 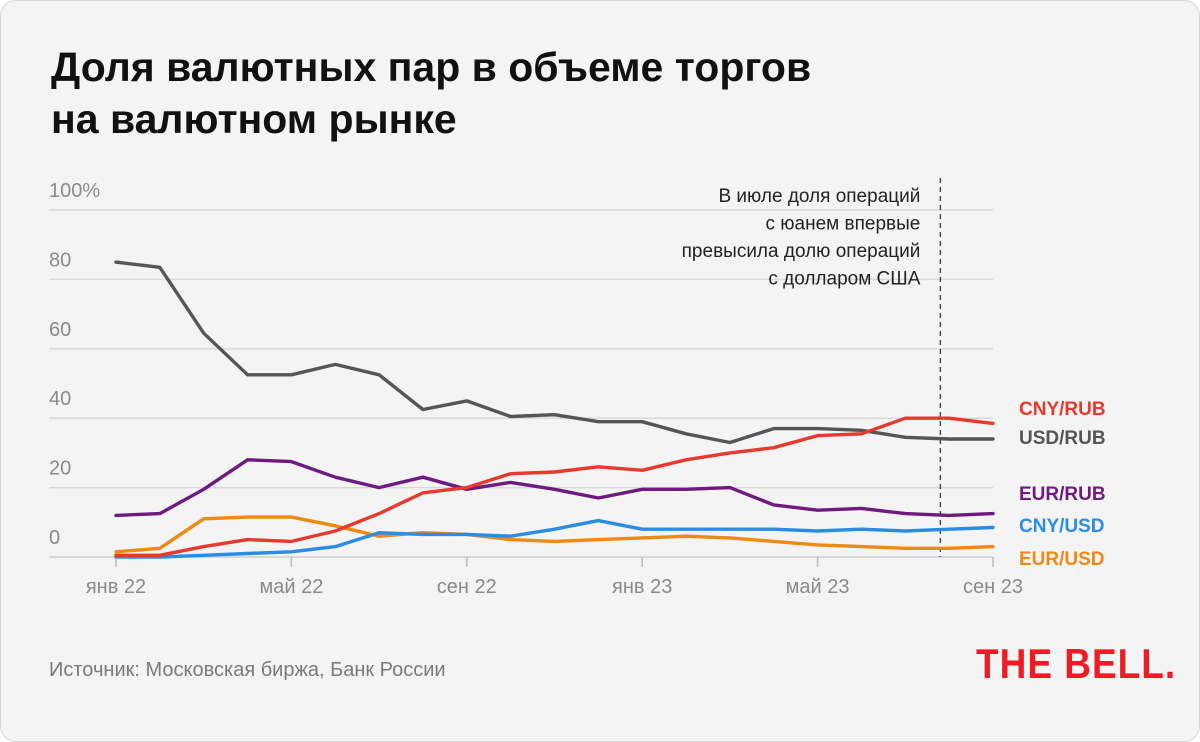 I want to click on y-tick-label-60: 60, so click(x=60, y=330).